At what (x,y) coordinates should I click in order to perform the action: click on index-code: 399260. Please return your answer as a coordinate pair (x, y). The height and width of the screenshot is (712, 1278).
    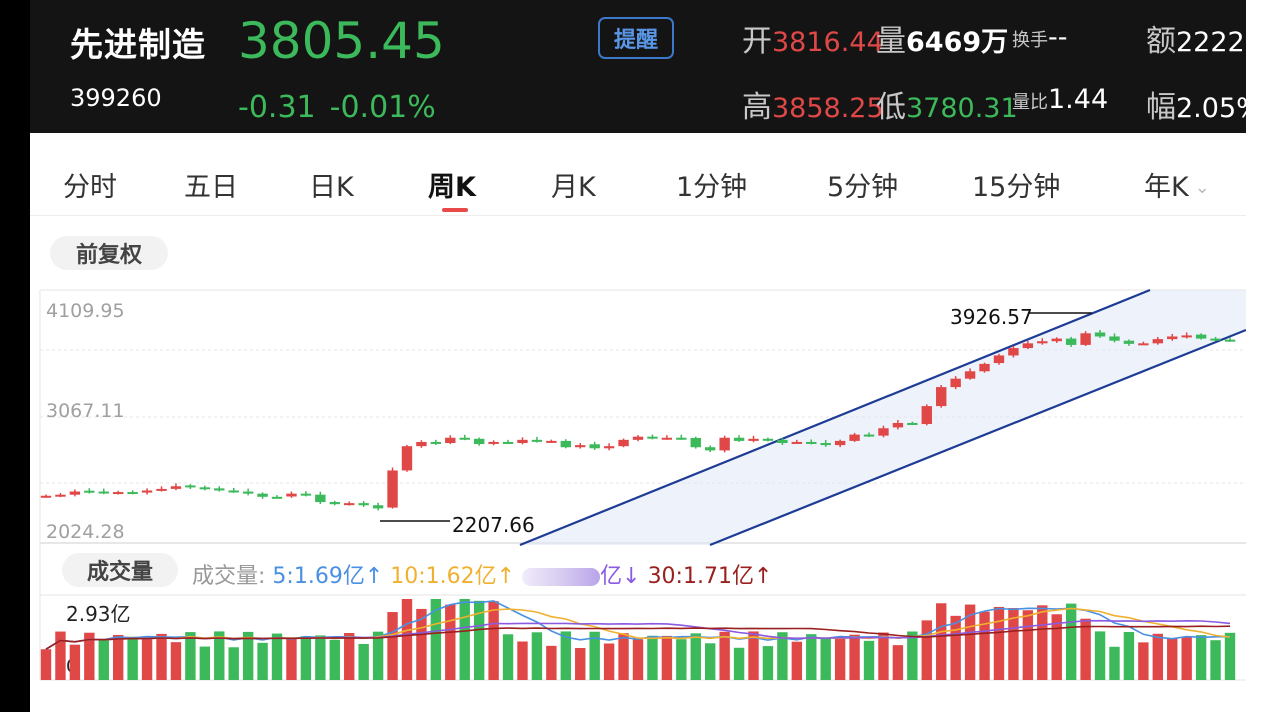
    Looking at the image, I should click on (116, 98).